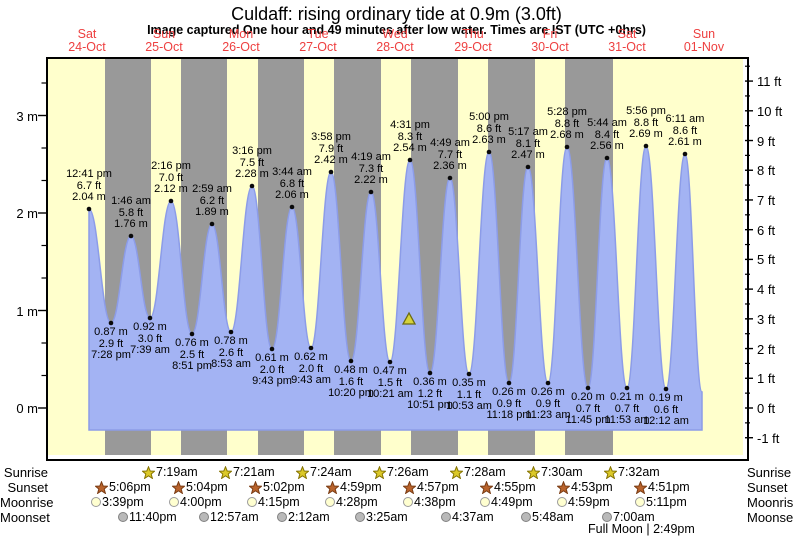 Image resolution: width=793 pixels, height=539 pixels. Describe the element at coordinates (473, 47) in the screenshot. I see `day-date: 29-Oct` at that location.